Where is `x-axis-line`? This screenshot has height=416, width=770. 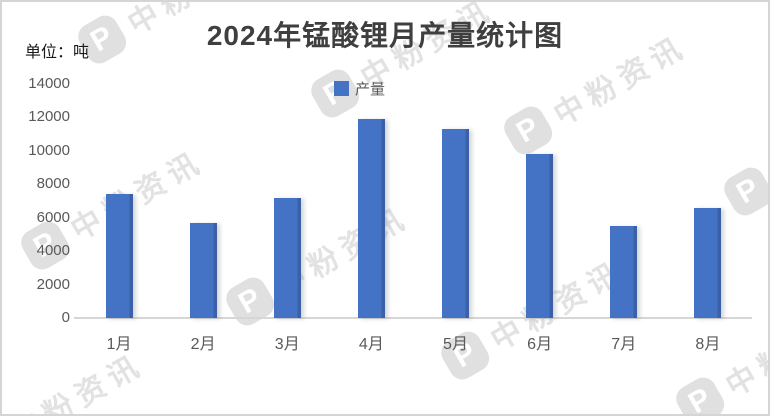 x-axis-line is located at coordinates (413, 318).